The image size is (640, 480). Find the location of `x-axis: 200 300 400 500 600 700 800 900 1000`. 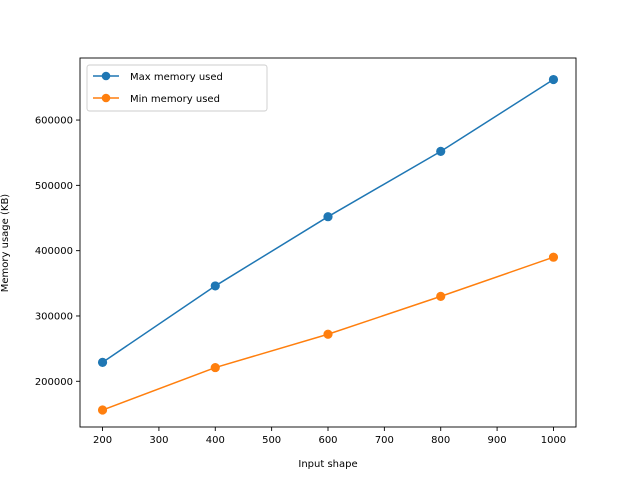

x-axis: 200 300 400 500 600 700 800 900 1000 is located at coordinates (329, 436).